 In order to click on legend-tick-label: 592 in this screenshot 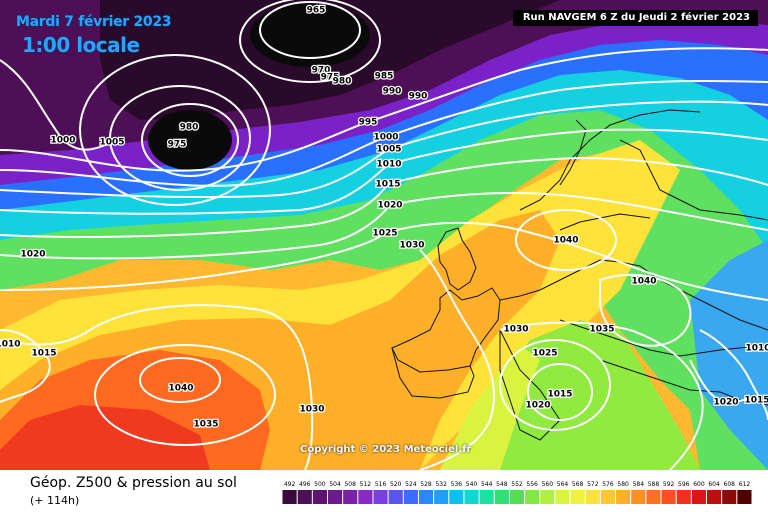, I will do `click(669, 484)`.